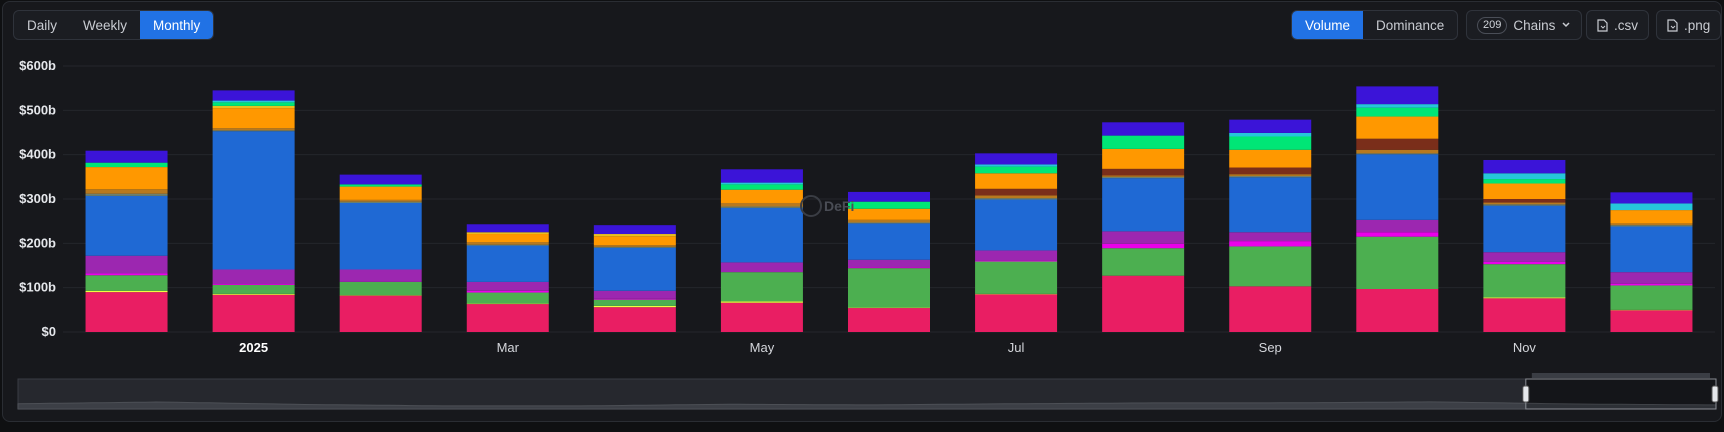  Describe the element at coordinates (1328, 25) in the screenshot. I see `tab-volume: Volume` at that location.